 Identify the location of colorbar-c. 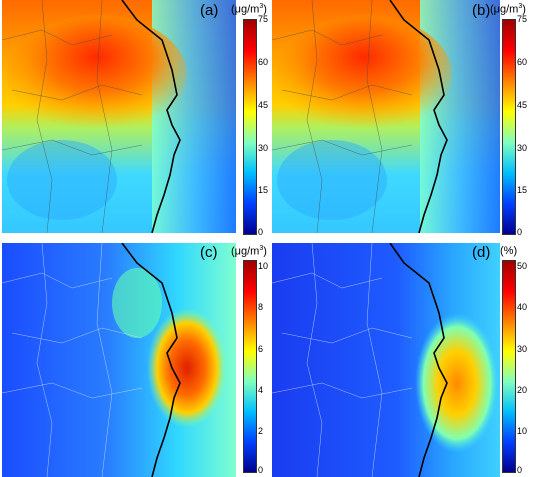
(250, 366).